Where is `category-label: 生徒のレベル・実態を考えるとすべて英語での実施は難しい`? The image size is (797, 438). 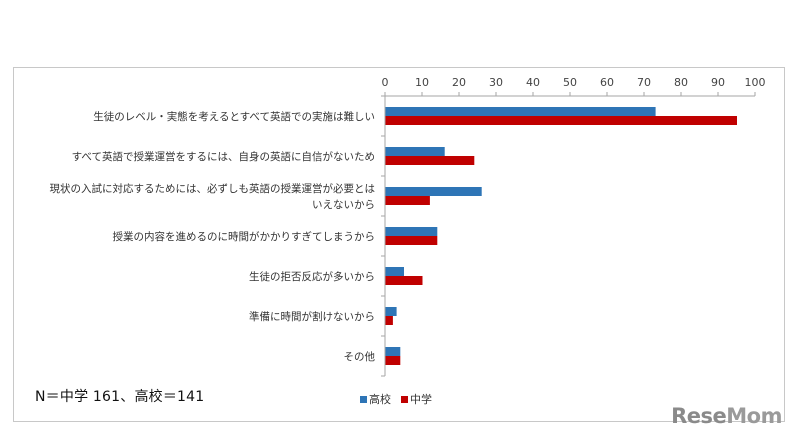
category-label: 生徒のレベル・実態を考えるとすべて英語での実施は難しい is located at coordinates (234, 116).